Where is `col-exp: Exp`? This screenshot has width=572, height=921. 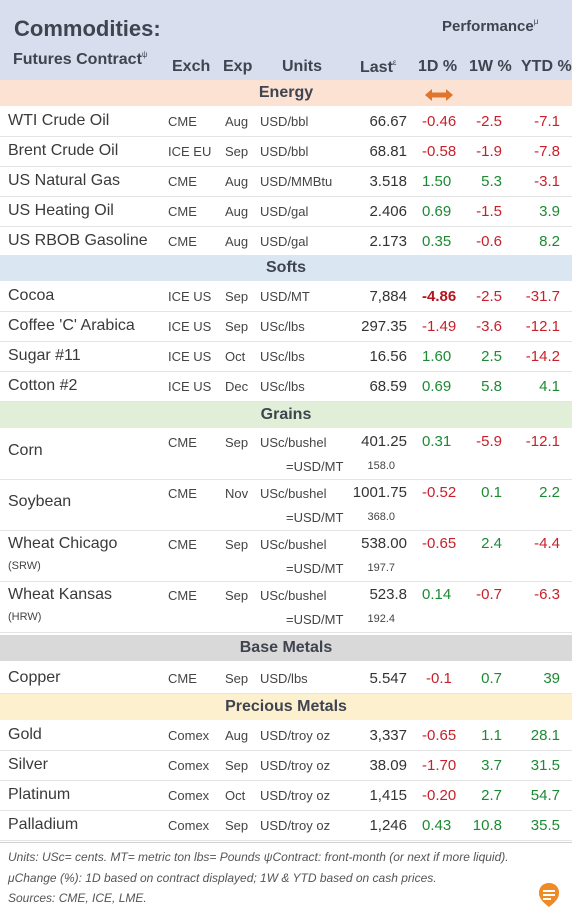
col-exp: Exp is located at coordinates (238, 66).